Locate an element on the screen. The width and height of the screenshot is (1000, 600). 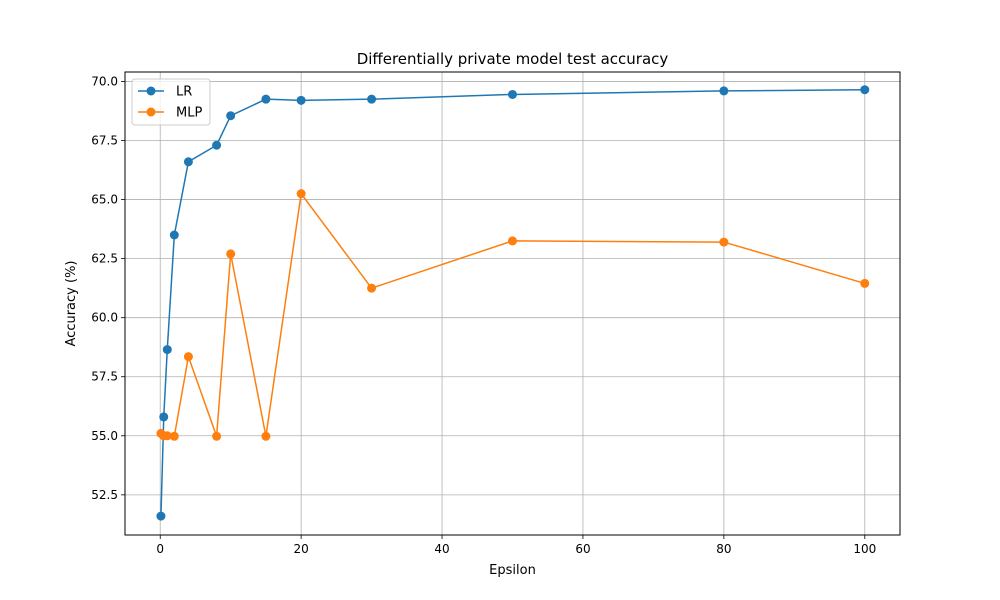
y-tick-label: 70.0 is located at coordinates (104, 81).